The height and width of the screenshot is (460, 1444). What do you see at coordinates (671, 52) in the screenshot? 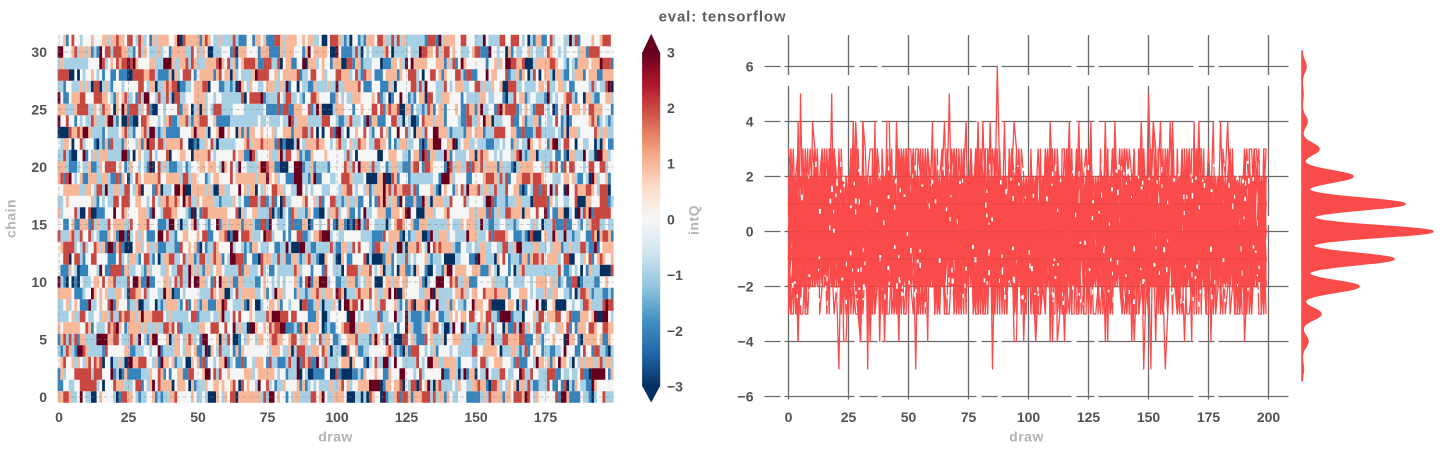
I see `svg-text: 3` at bounding box center [671, 52].